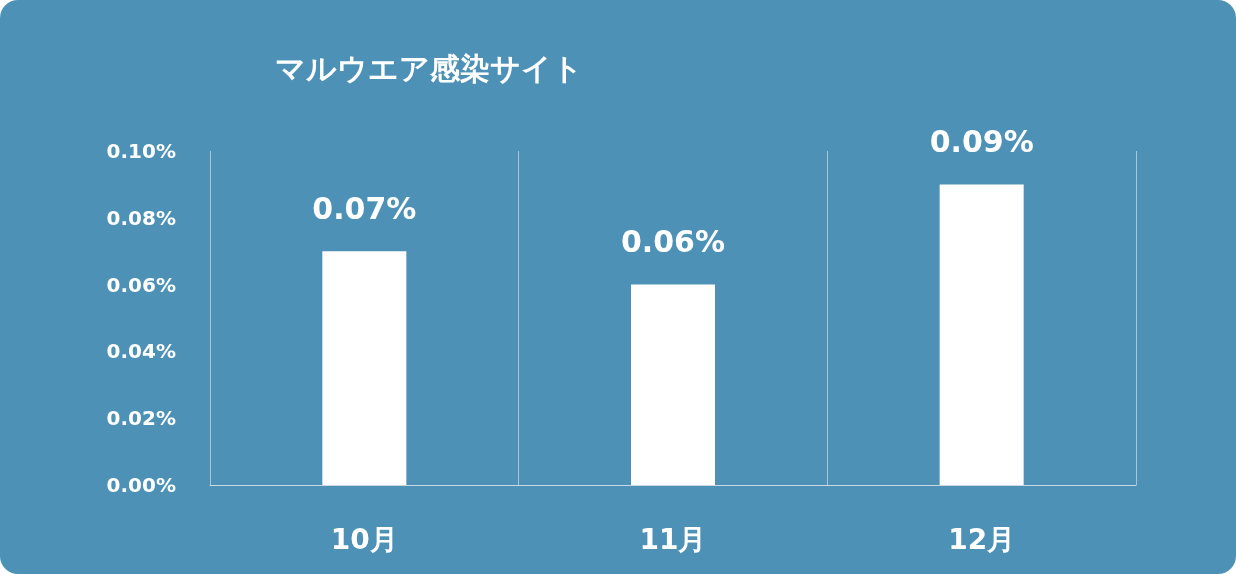  Describe the element at coordinates (981, 141) in the screenshot. I see `data-label: 0.09%` at that location.